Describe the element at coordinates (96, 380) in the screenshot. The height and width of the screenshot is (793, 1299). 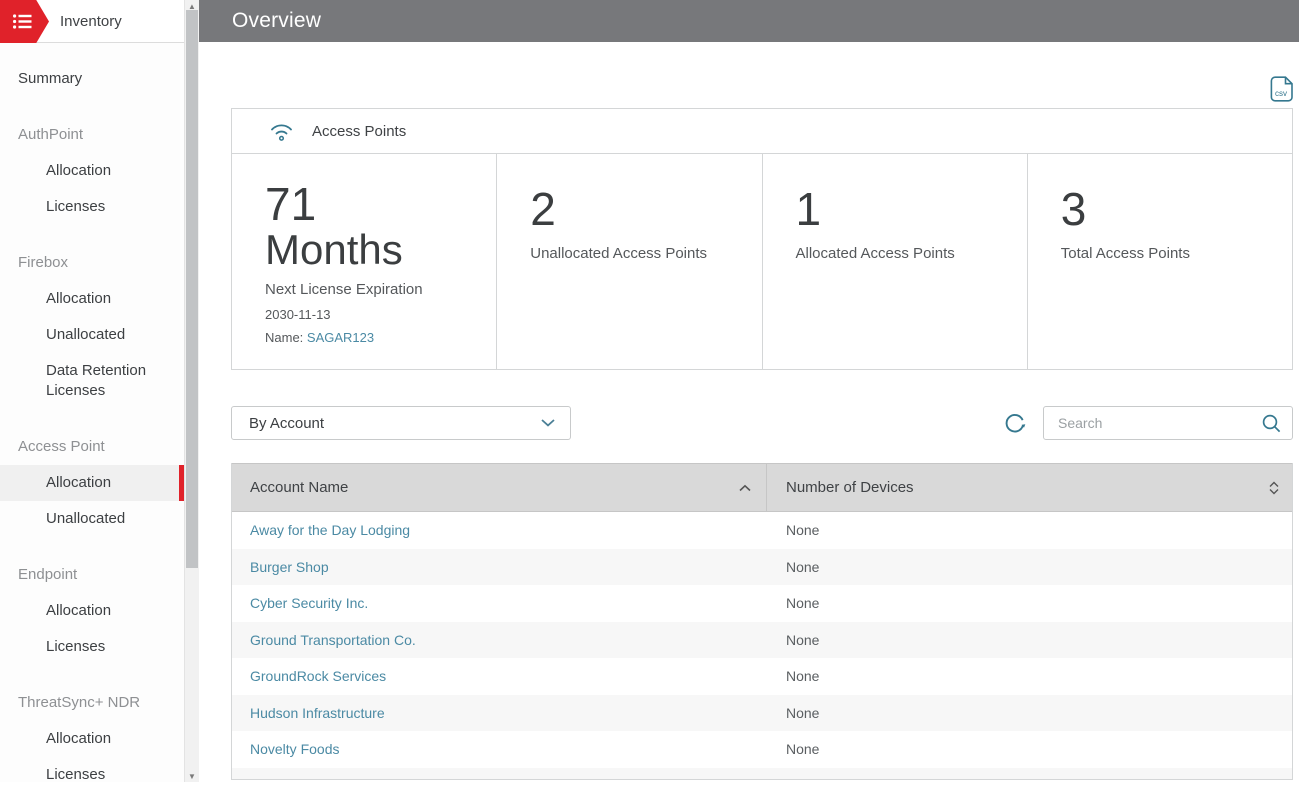
I see `sidebar-item-data-retention-licenses: Data Retention Licenses` at that location.